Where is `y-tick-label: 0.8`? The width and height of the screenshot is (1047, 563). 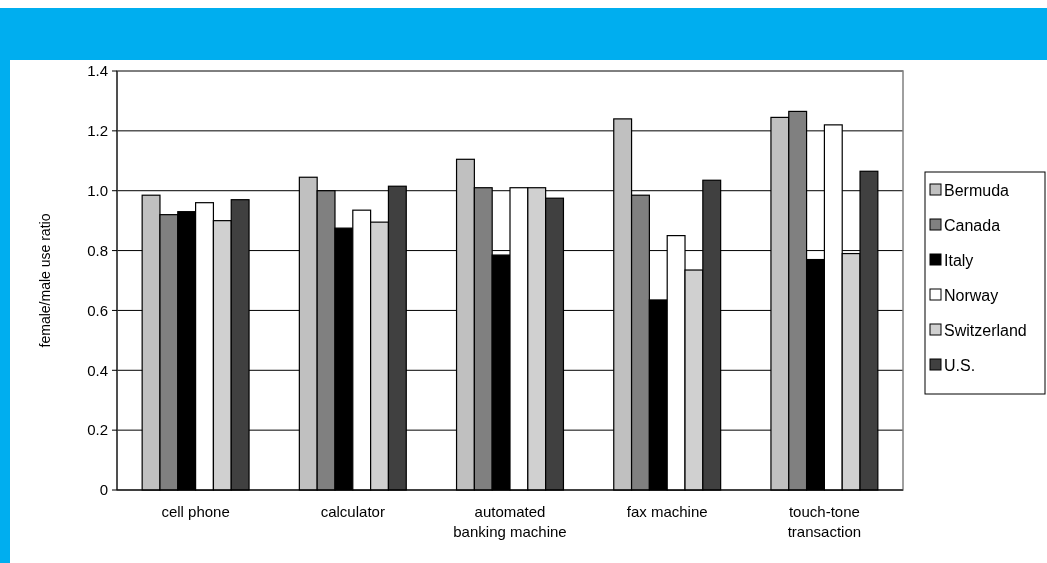
y-tick-label: 0.8 is located at coordinates (97, 250).